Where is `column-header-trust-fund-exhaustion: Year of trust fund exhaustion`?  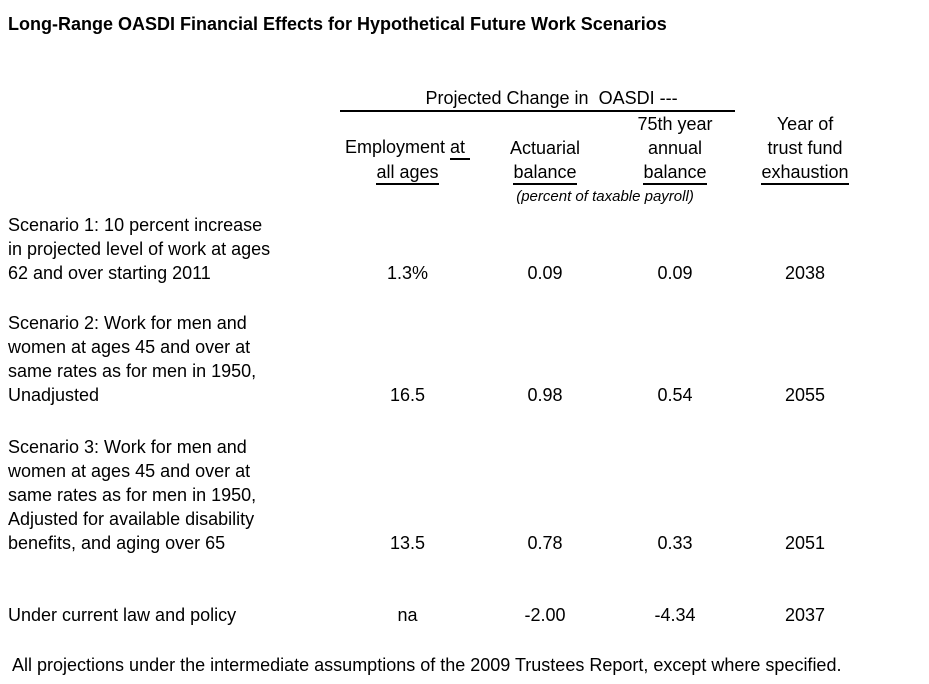 column-header-trust-fund-exhaustion: Year of trust fund exhaustion is located at coordinates (805, 148).